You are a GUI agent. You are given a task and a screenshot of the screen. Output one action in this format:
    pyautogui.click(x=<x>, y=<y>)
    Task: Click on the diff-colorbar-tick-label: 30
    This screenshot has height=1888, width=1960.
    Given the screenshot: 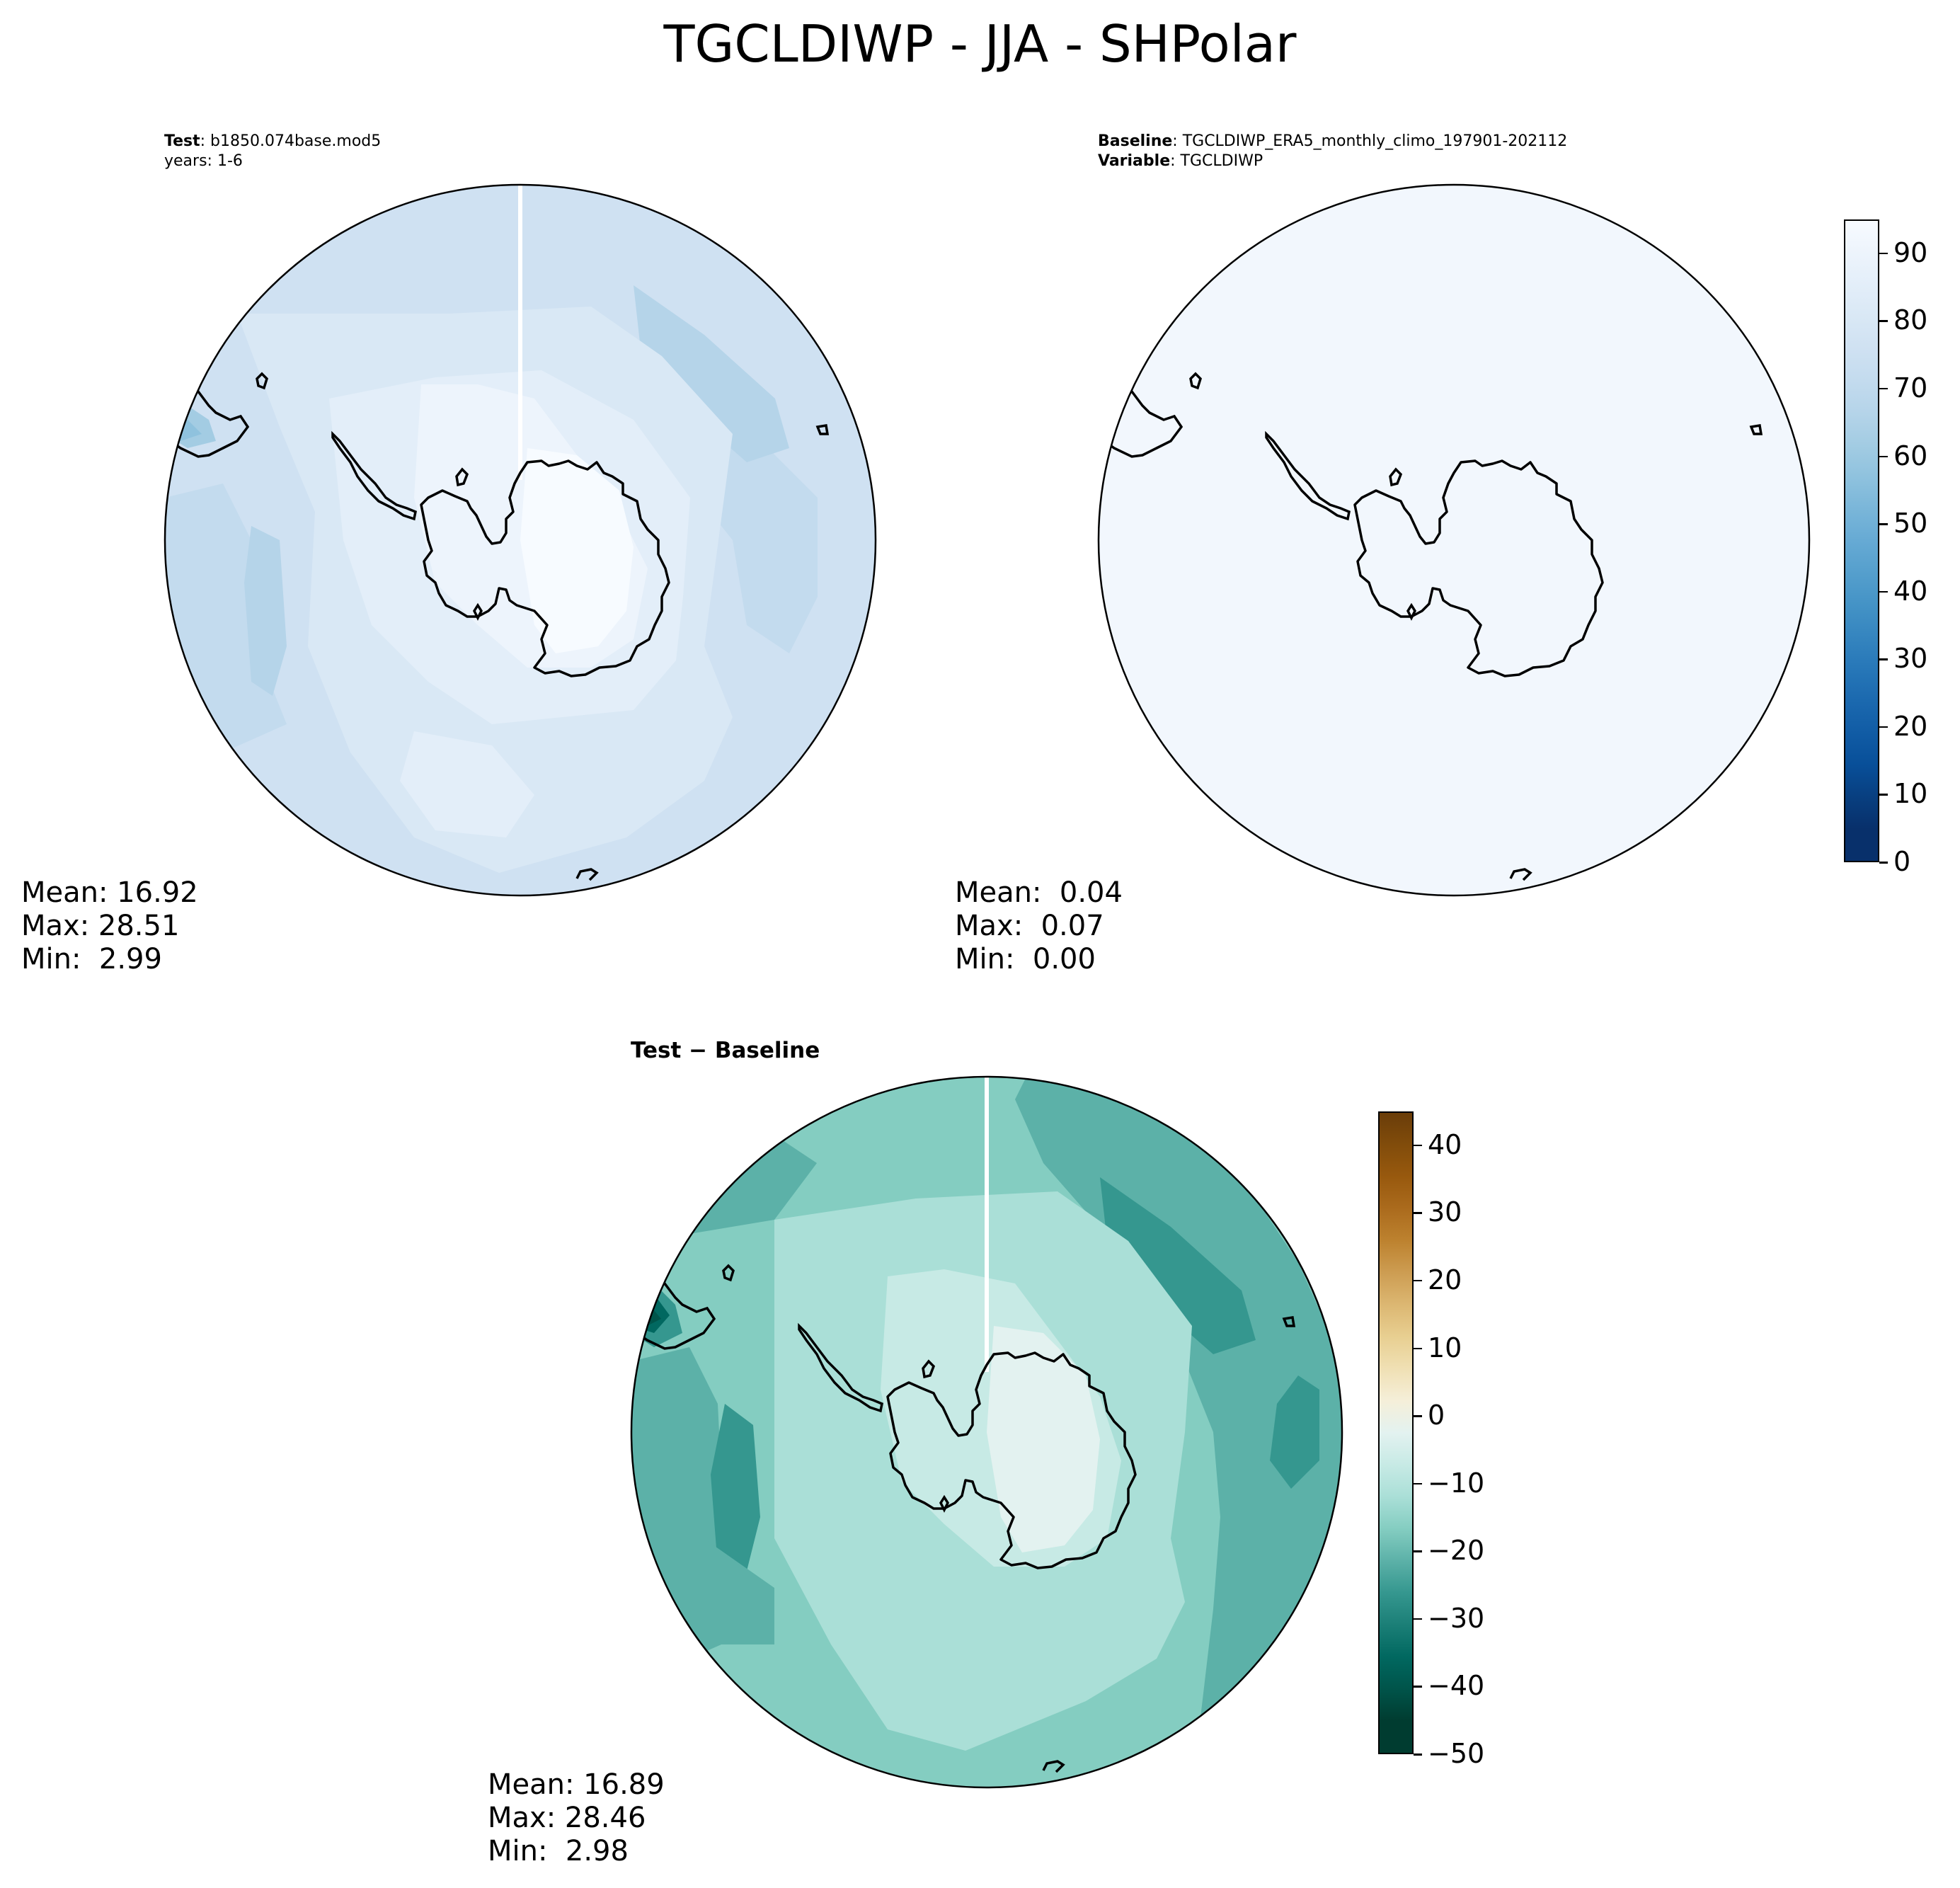 What is the action you would take?
    pyautogui.click(x=1445, y=1212)
    